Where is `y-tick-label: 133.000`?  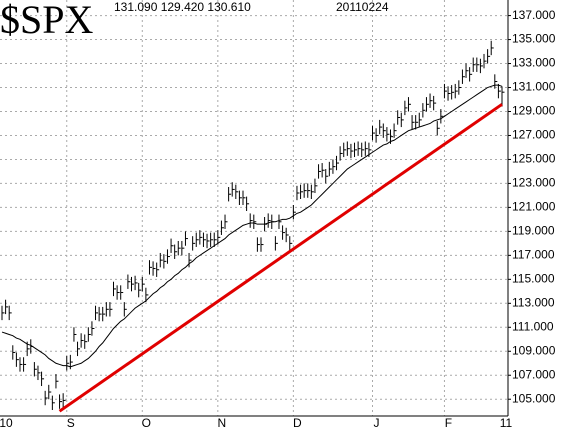
y-tick-label: 133.000 is located at coordinates (534, 63).